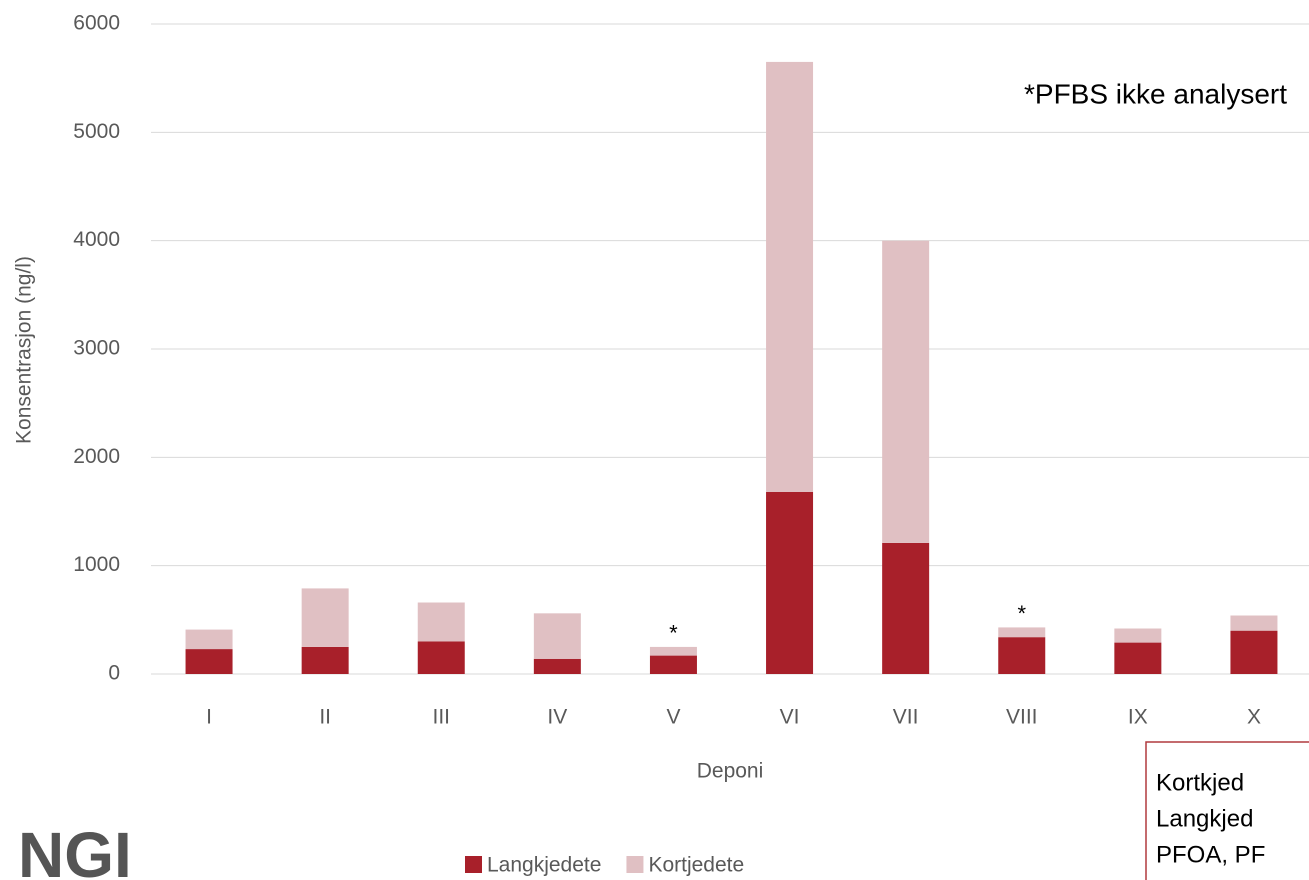 This screenshot has height=880, width=1309. I want to click on y-tick-label: 1000, so click(96, 564).